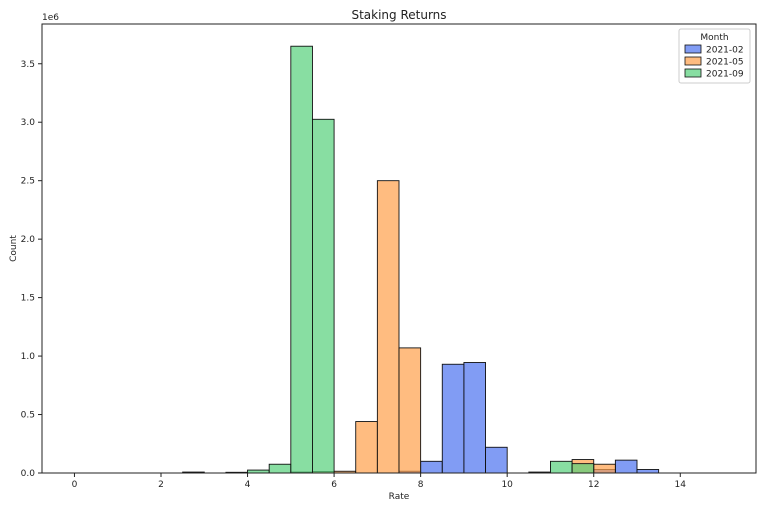 The image size is (766, 510). I want to click on legend-items: 2021-02 2021-05 2021-09, so click(714, 62).